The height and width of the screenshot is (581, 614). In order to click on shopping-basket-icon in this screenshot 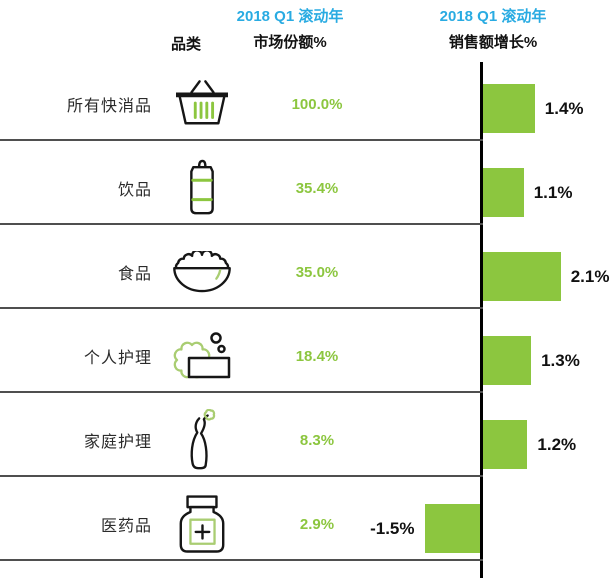, I will do `click(202, 104)`.